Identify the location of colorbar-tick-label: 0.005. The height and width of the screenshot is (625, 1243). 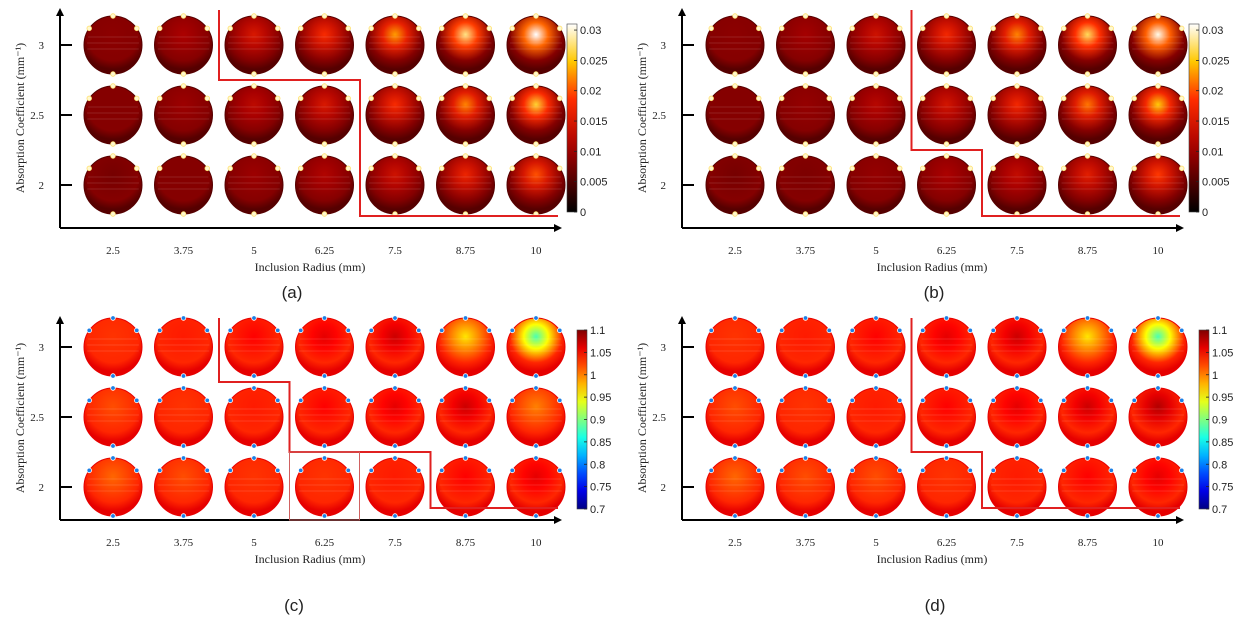
(1216, 183).